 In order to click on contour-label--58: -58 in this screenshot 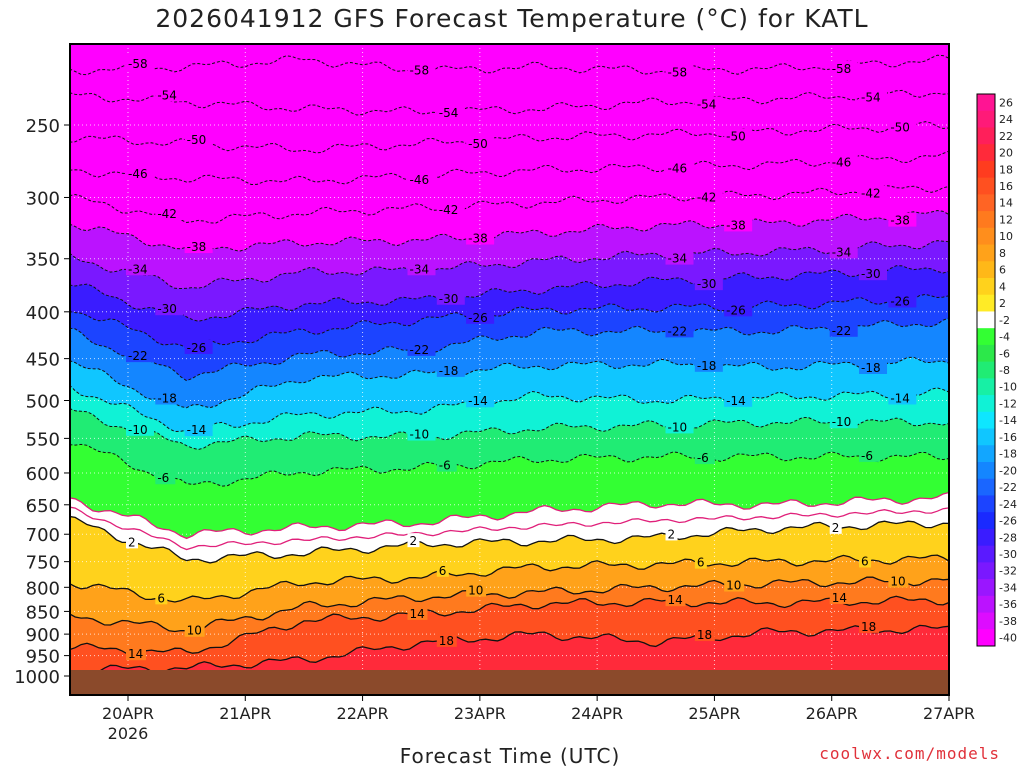, I will do `click(842, 69)`.